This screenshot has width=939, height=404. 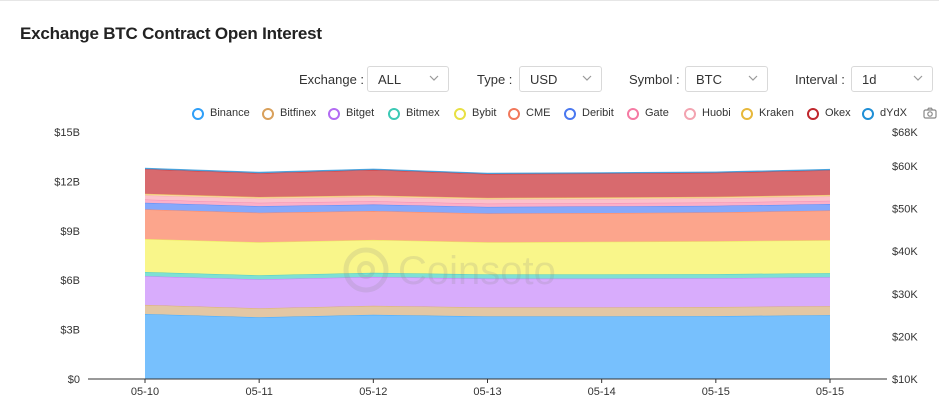 What do you see at coordinates (477, 271) in the screenshot?
I see `watermark-text: Coinsoto` at bounding box center [477, 271].